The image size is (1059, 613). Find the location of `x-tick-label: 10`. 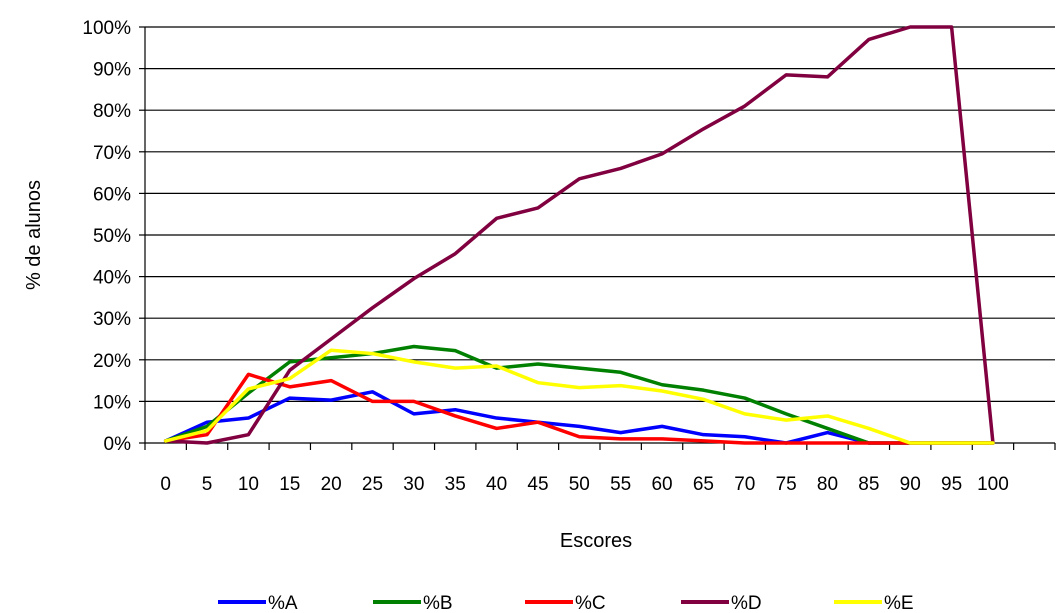

x-tick-label: 10 is located at coordinates (248, 484).